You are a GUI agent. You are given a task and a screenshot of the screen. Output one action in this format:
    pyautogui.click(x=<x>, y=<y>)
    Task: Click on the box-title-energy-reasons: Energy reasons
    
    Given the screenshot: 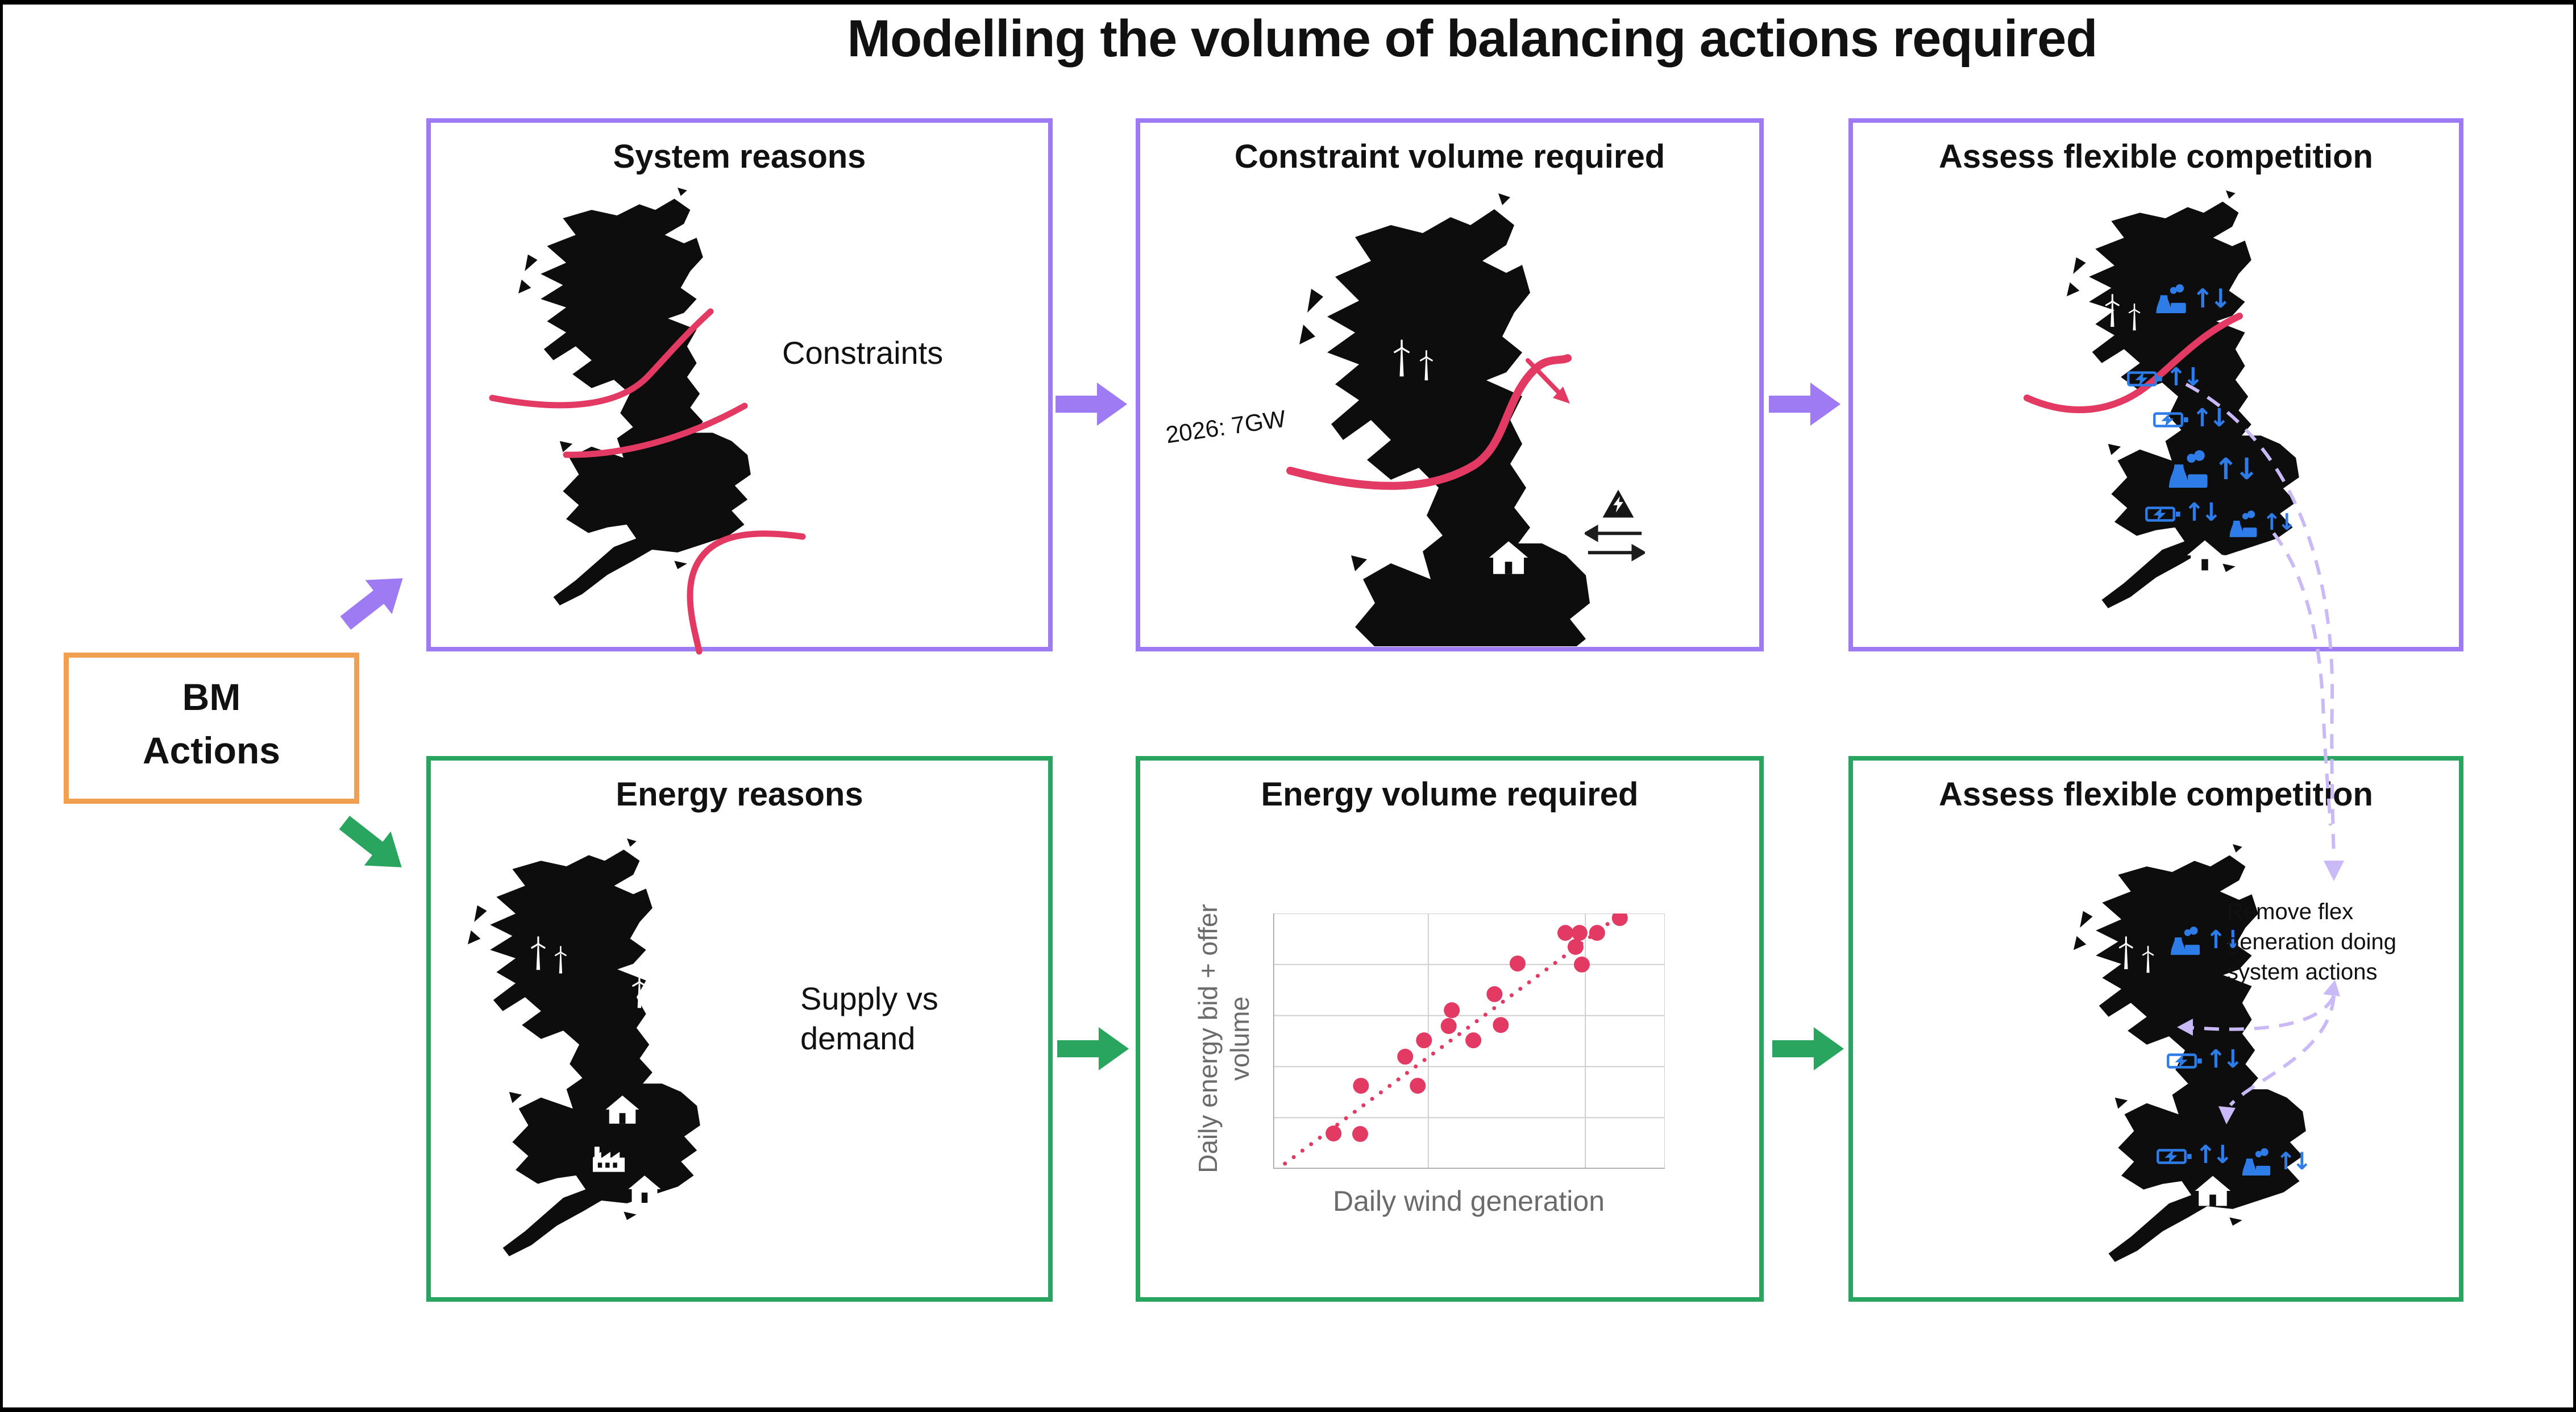 What is the action you would take?
    pyautogui.click(x=740, y=794)
    